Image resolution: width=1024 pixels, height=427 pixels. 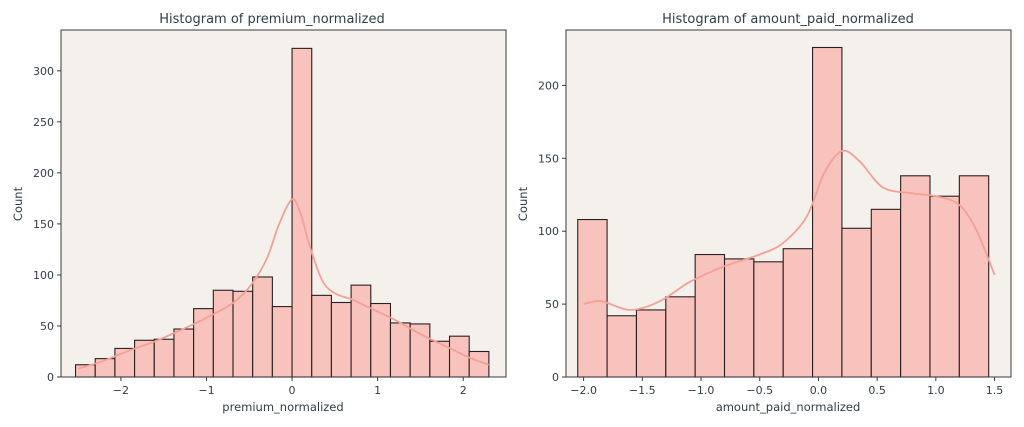 I want to click on x-tick-label: 2, so click(x=463, y=390).